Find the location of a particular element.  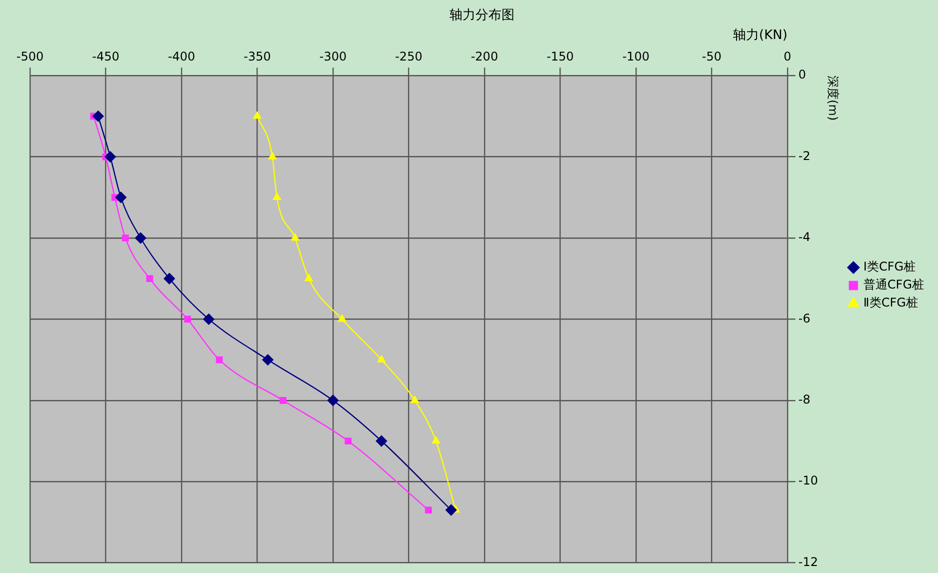

x-tick-label: -200 is located at coordinates (484, 57).